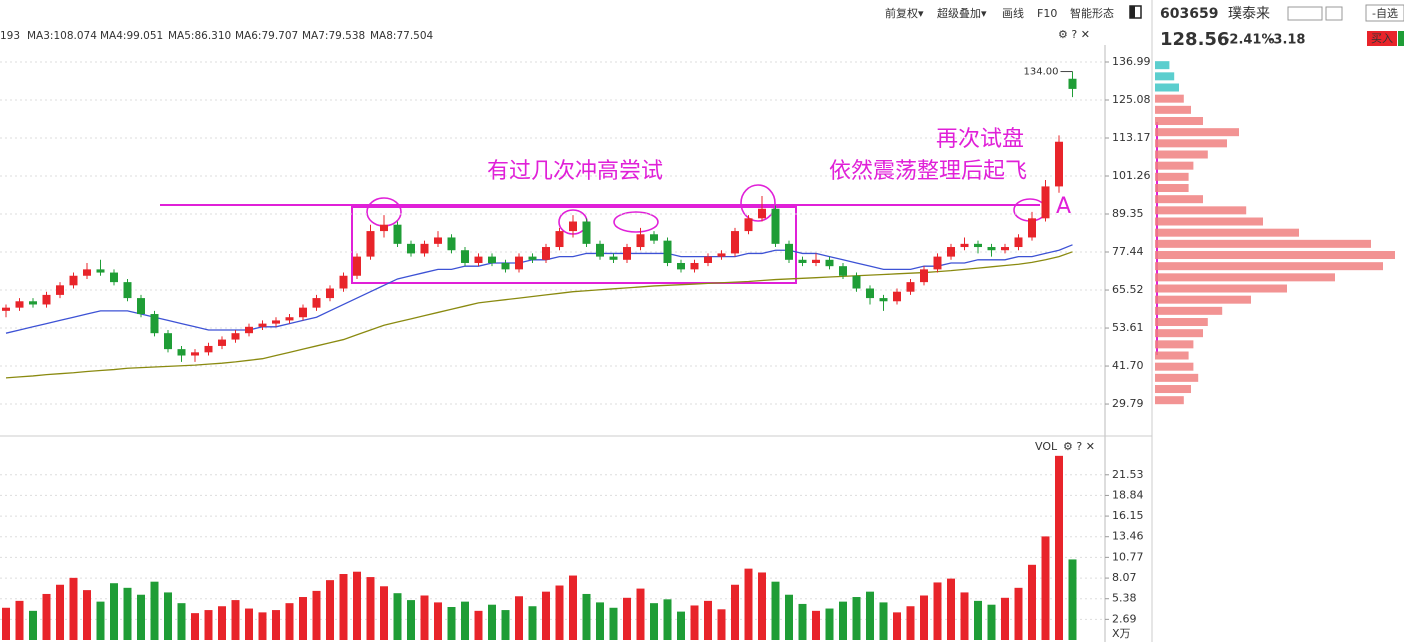 The width and height of the screenshot is (1404, 642). What do you see at coordinates (1124, 598) in the screenshot?
I see `y-tick-label: 5.38` at bounding box center [1124, 598].